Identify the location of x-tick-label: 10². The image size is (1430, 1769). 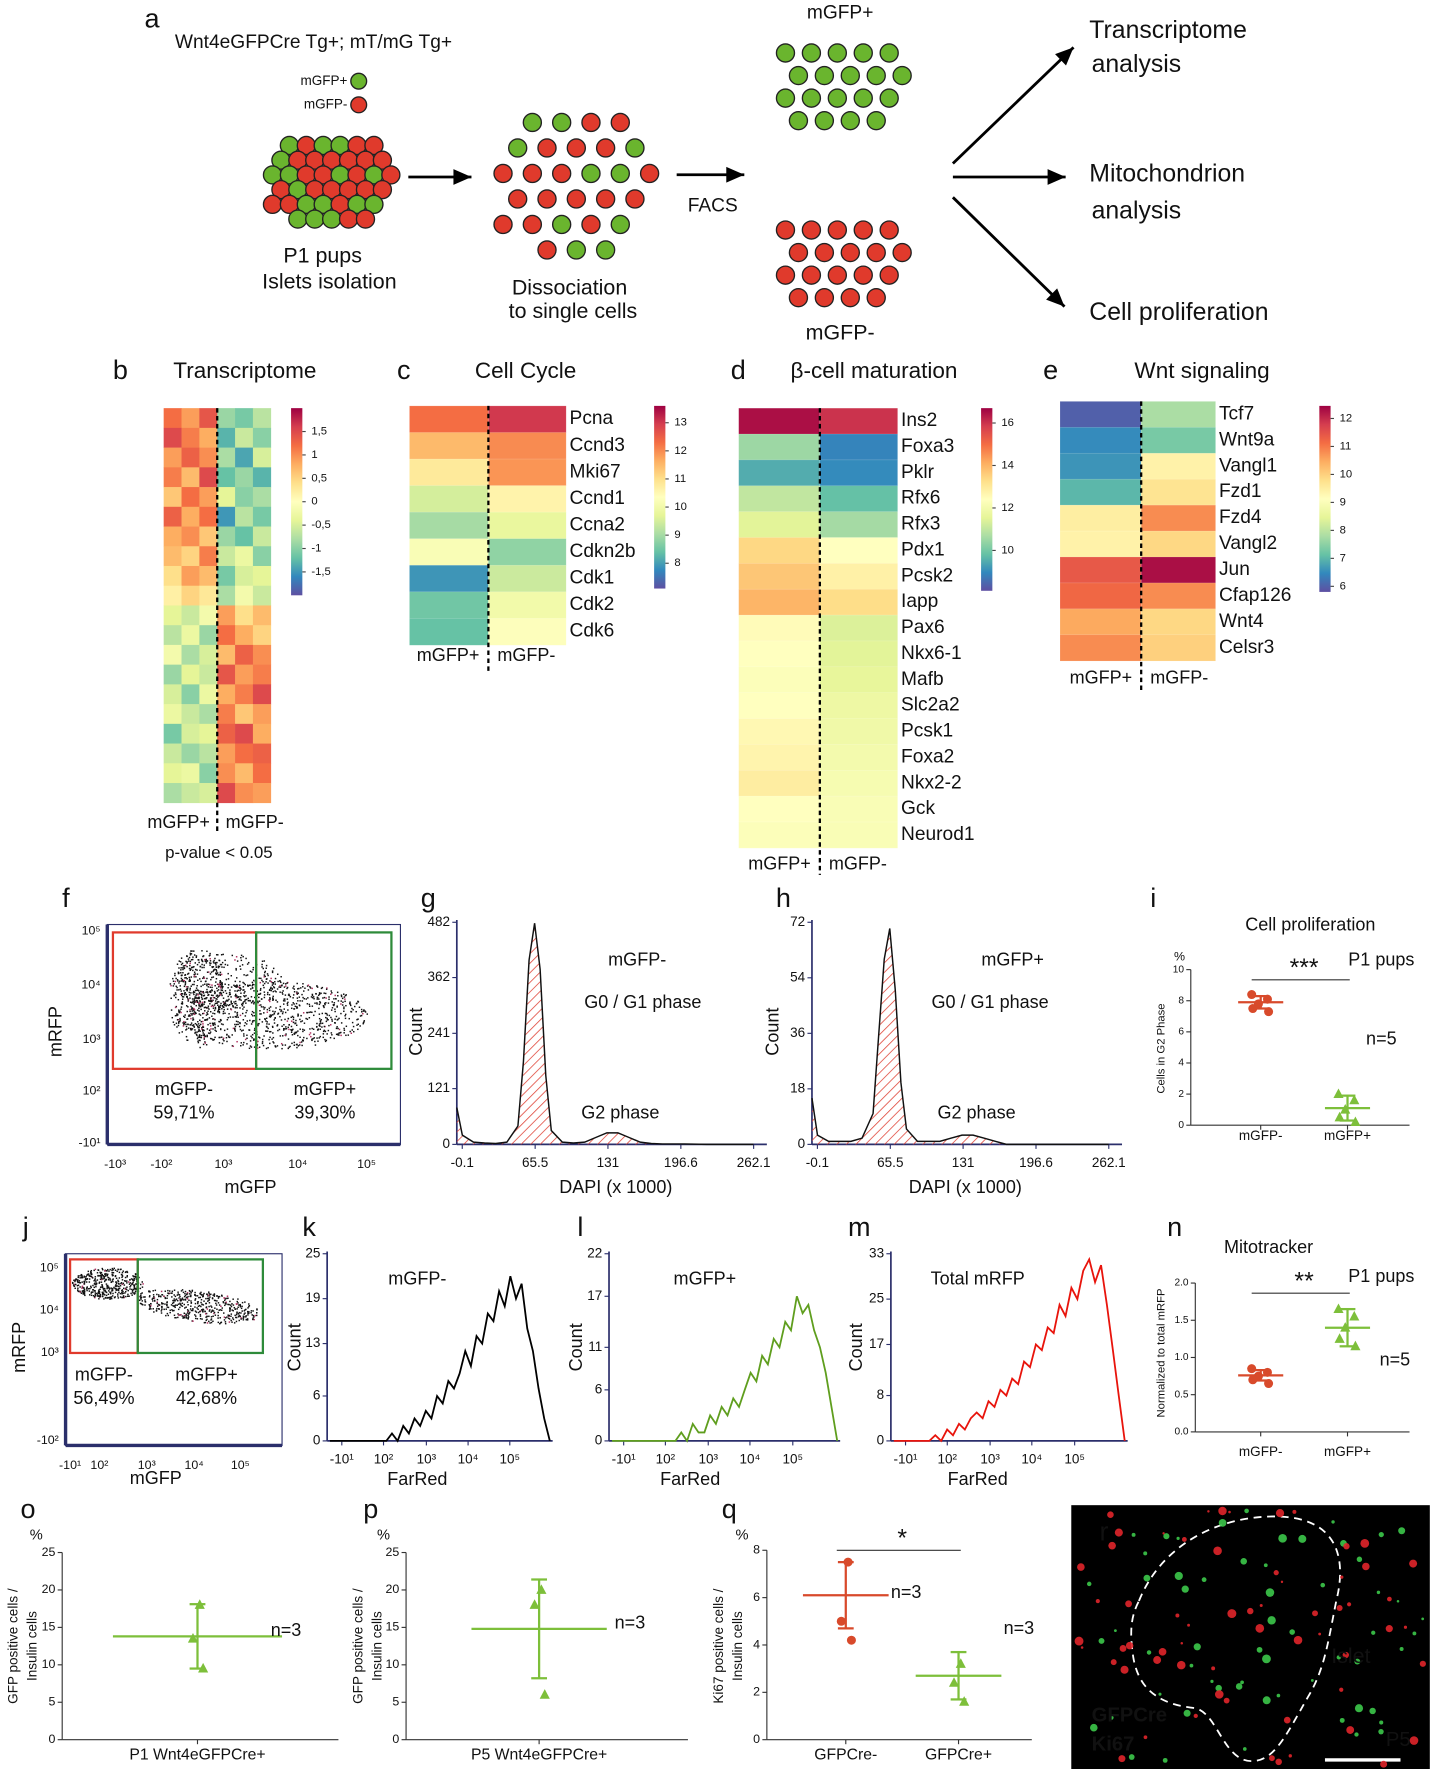
(384, 1459).